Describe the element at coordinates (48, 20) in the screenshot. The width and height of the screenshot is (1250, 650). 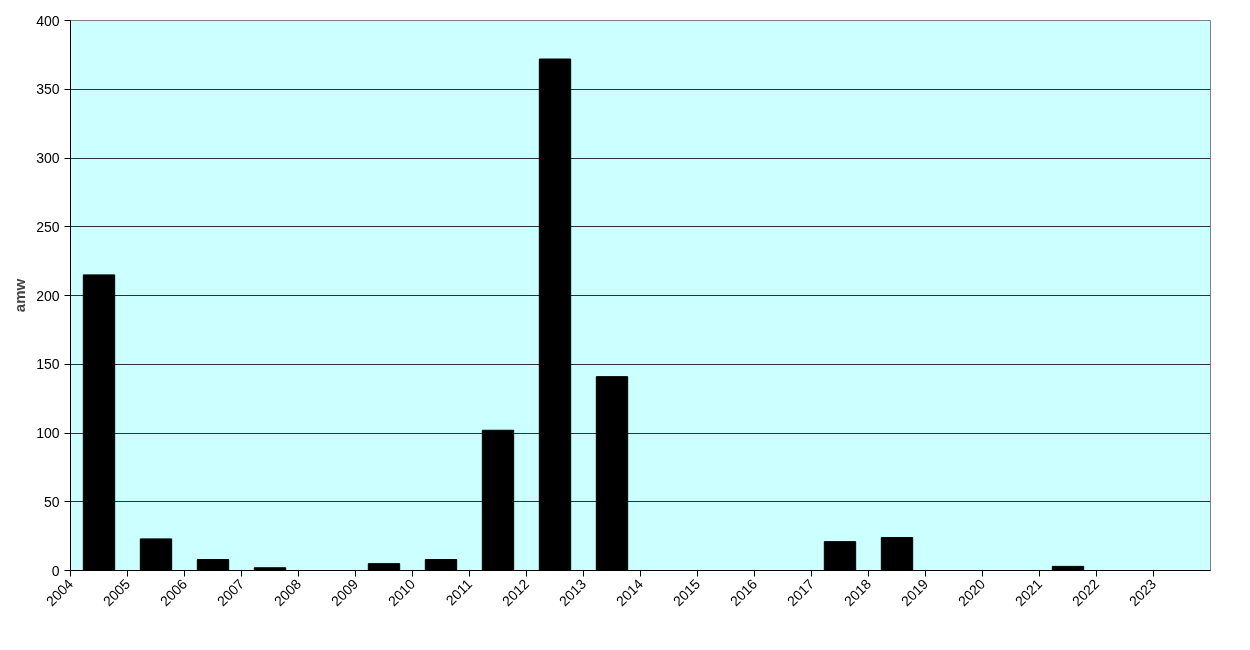
I see `y-tick-label: 400` at that location.